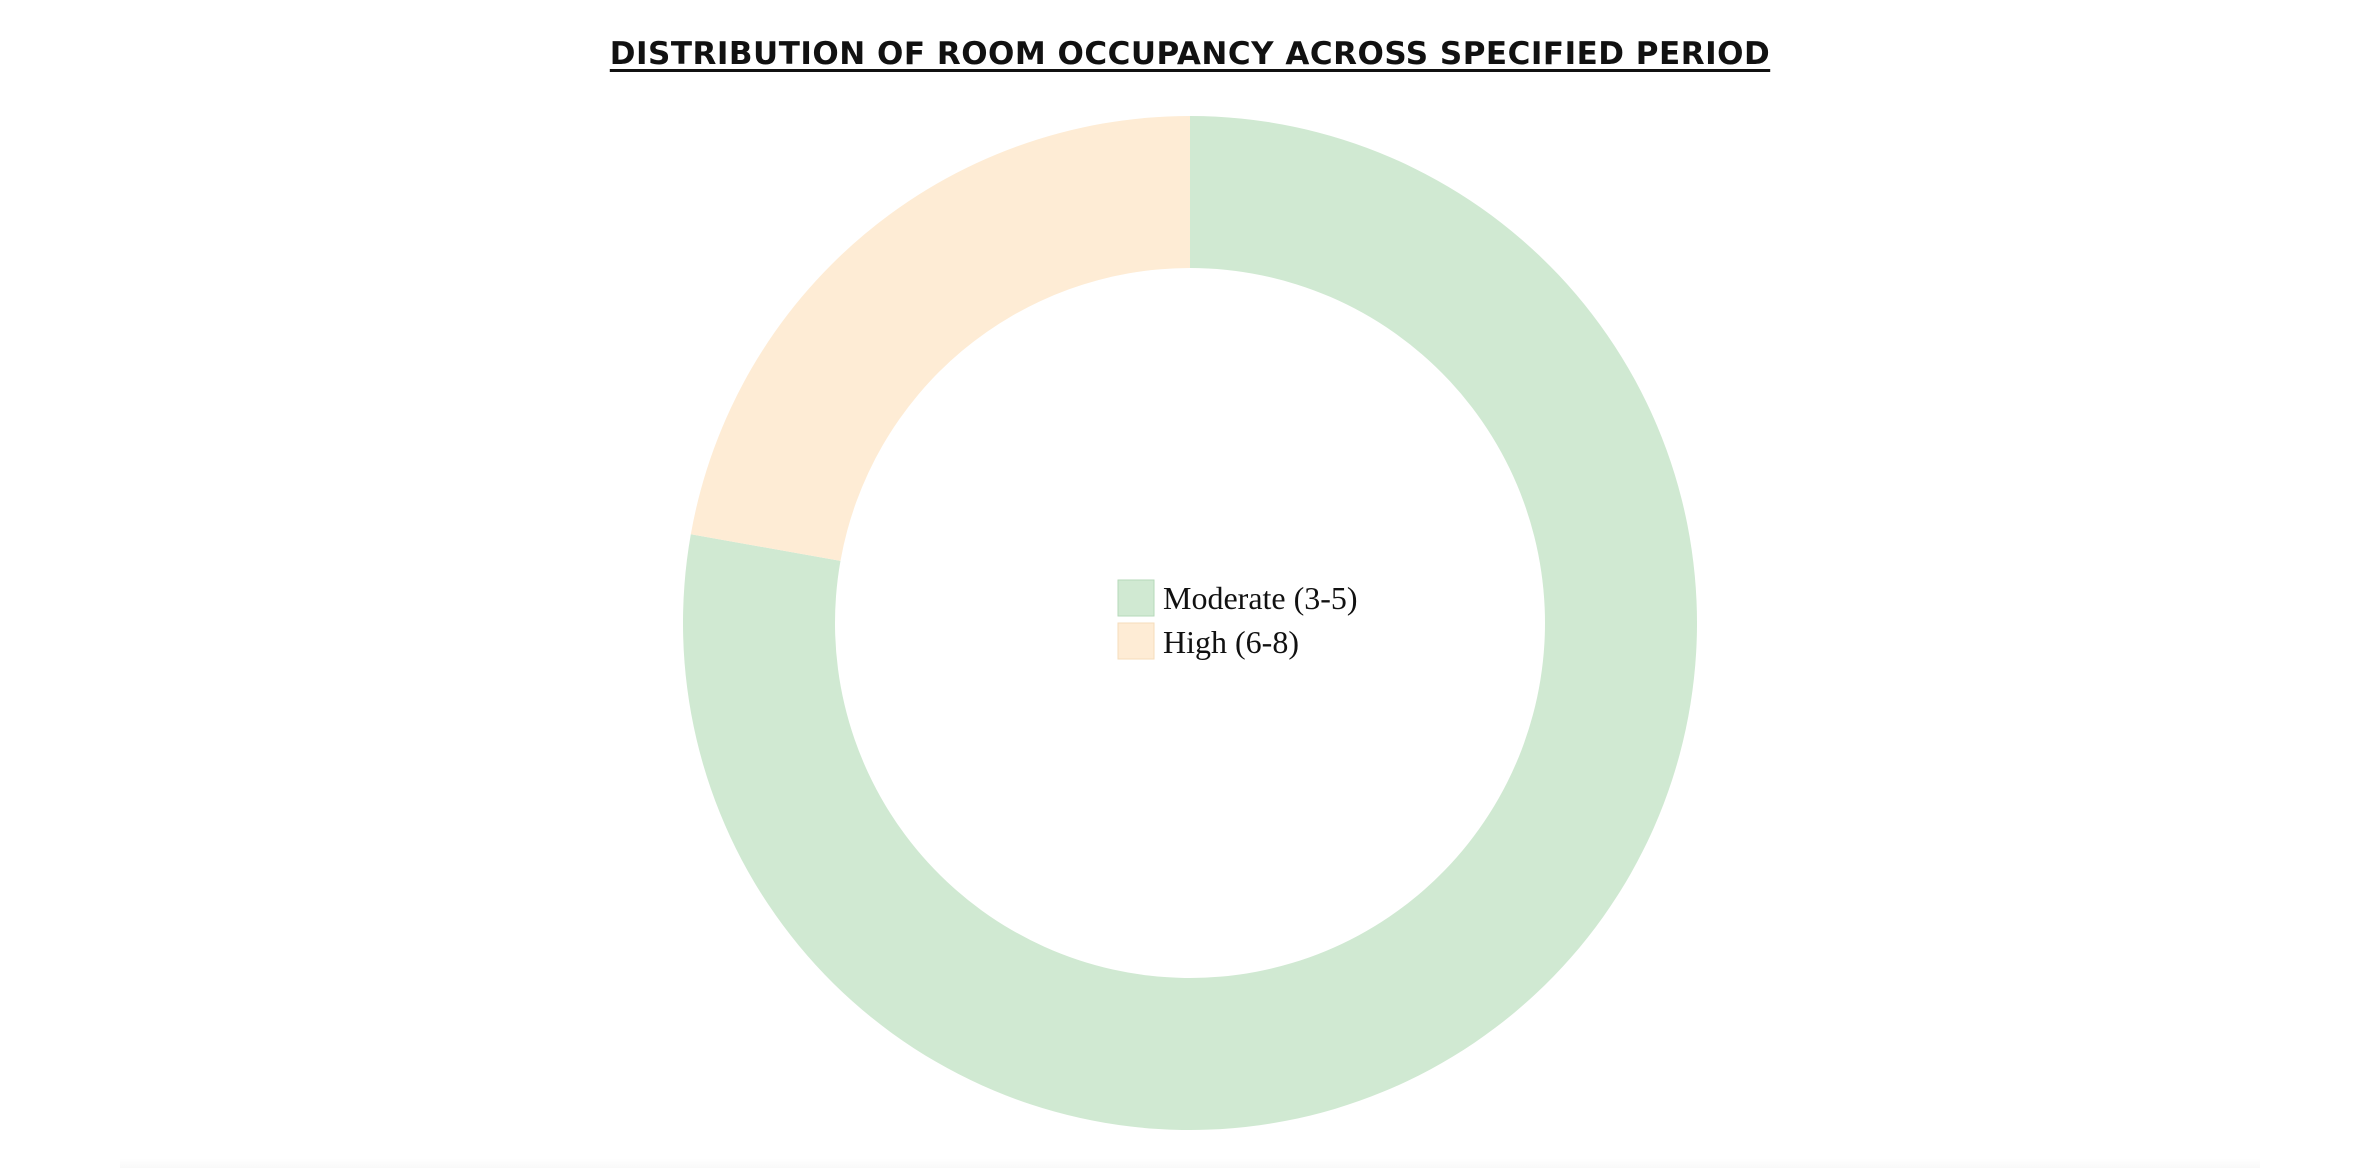 The image size is (2380, 1168). What do you see at coordinates (1231, 642) in the screenshot?
I see `legend-label-high: High (6-8)` at bounding box center [1231, 642].